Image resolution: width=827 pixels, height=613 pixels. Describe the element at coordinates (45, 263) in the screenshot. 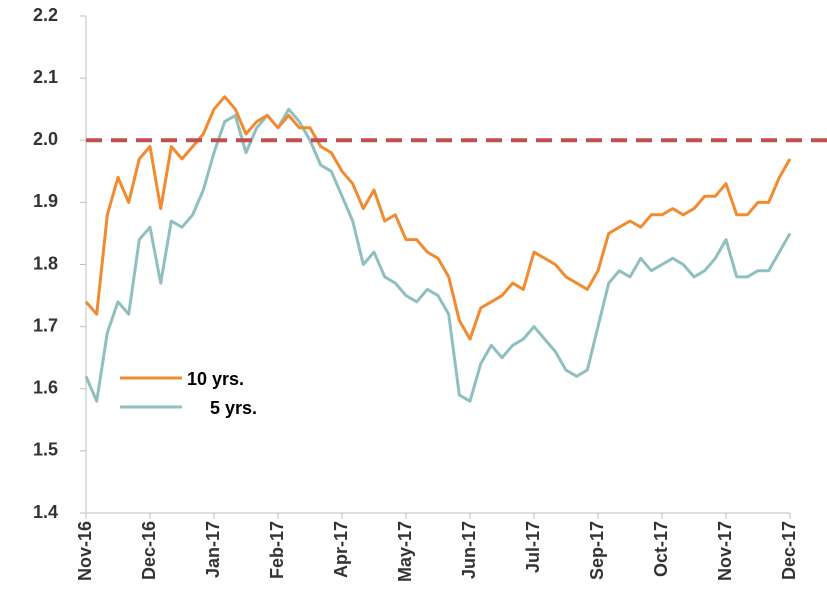

I see `y-tick-label: 1.8` at that location.